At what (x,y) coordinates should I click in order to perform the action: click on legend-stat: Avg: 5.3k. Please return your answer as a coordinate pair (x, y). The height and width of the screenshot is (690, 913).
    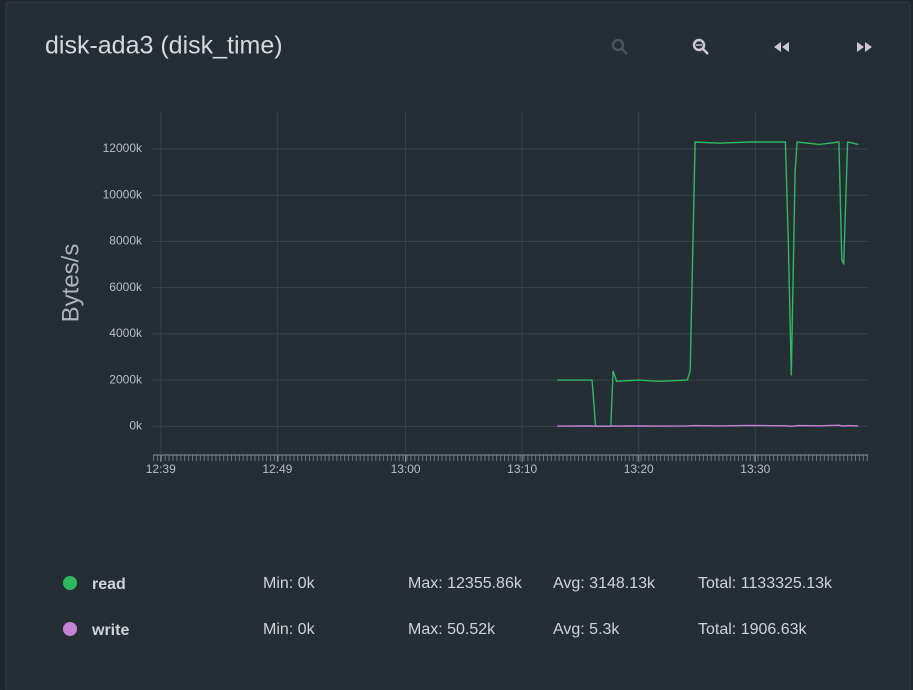
    Looking at the image, I should click on (586, 629).